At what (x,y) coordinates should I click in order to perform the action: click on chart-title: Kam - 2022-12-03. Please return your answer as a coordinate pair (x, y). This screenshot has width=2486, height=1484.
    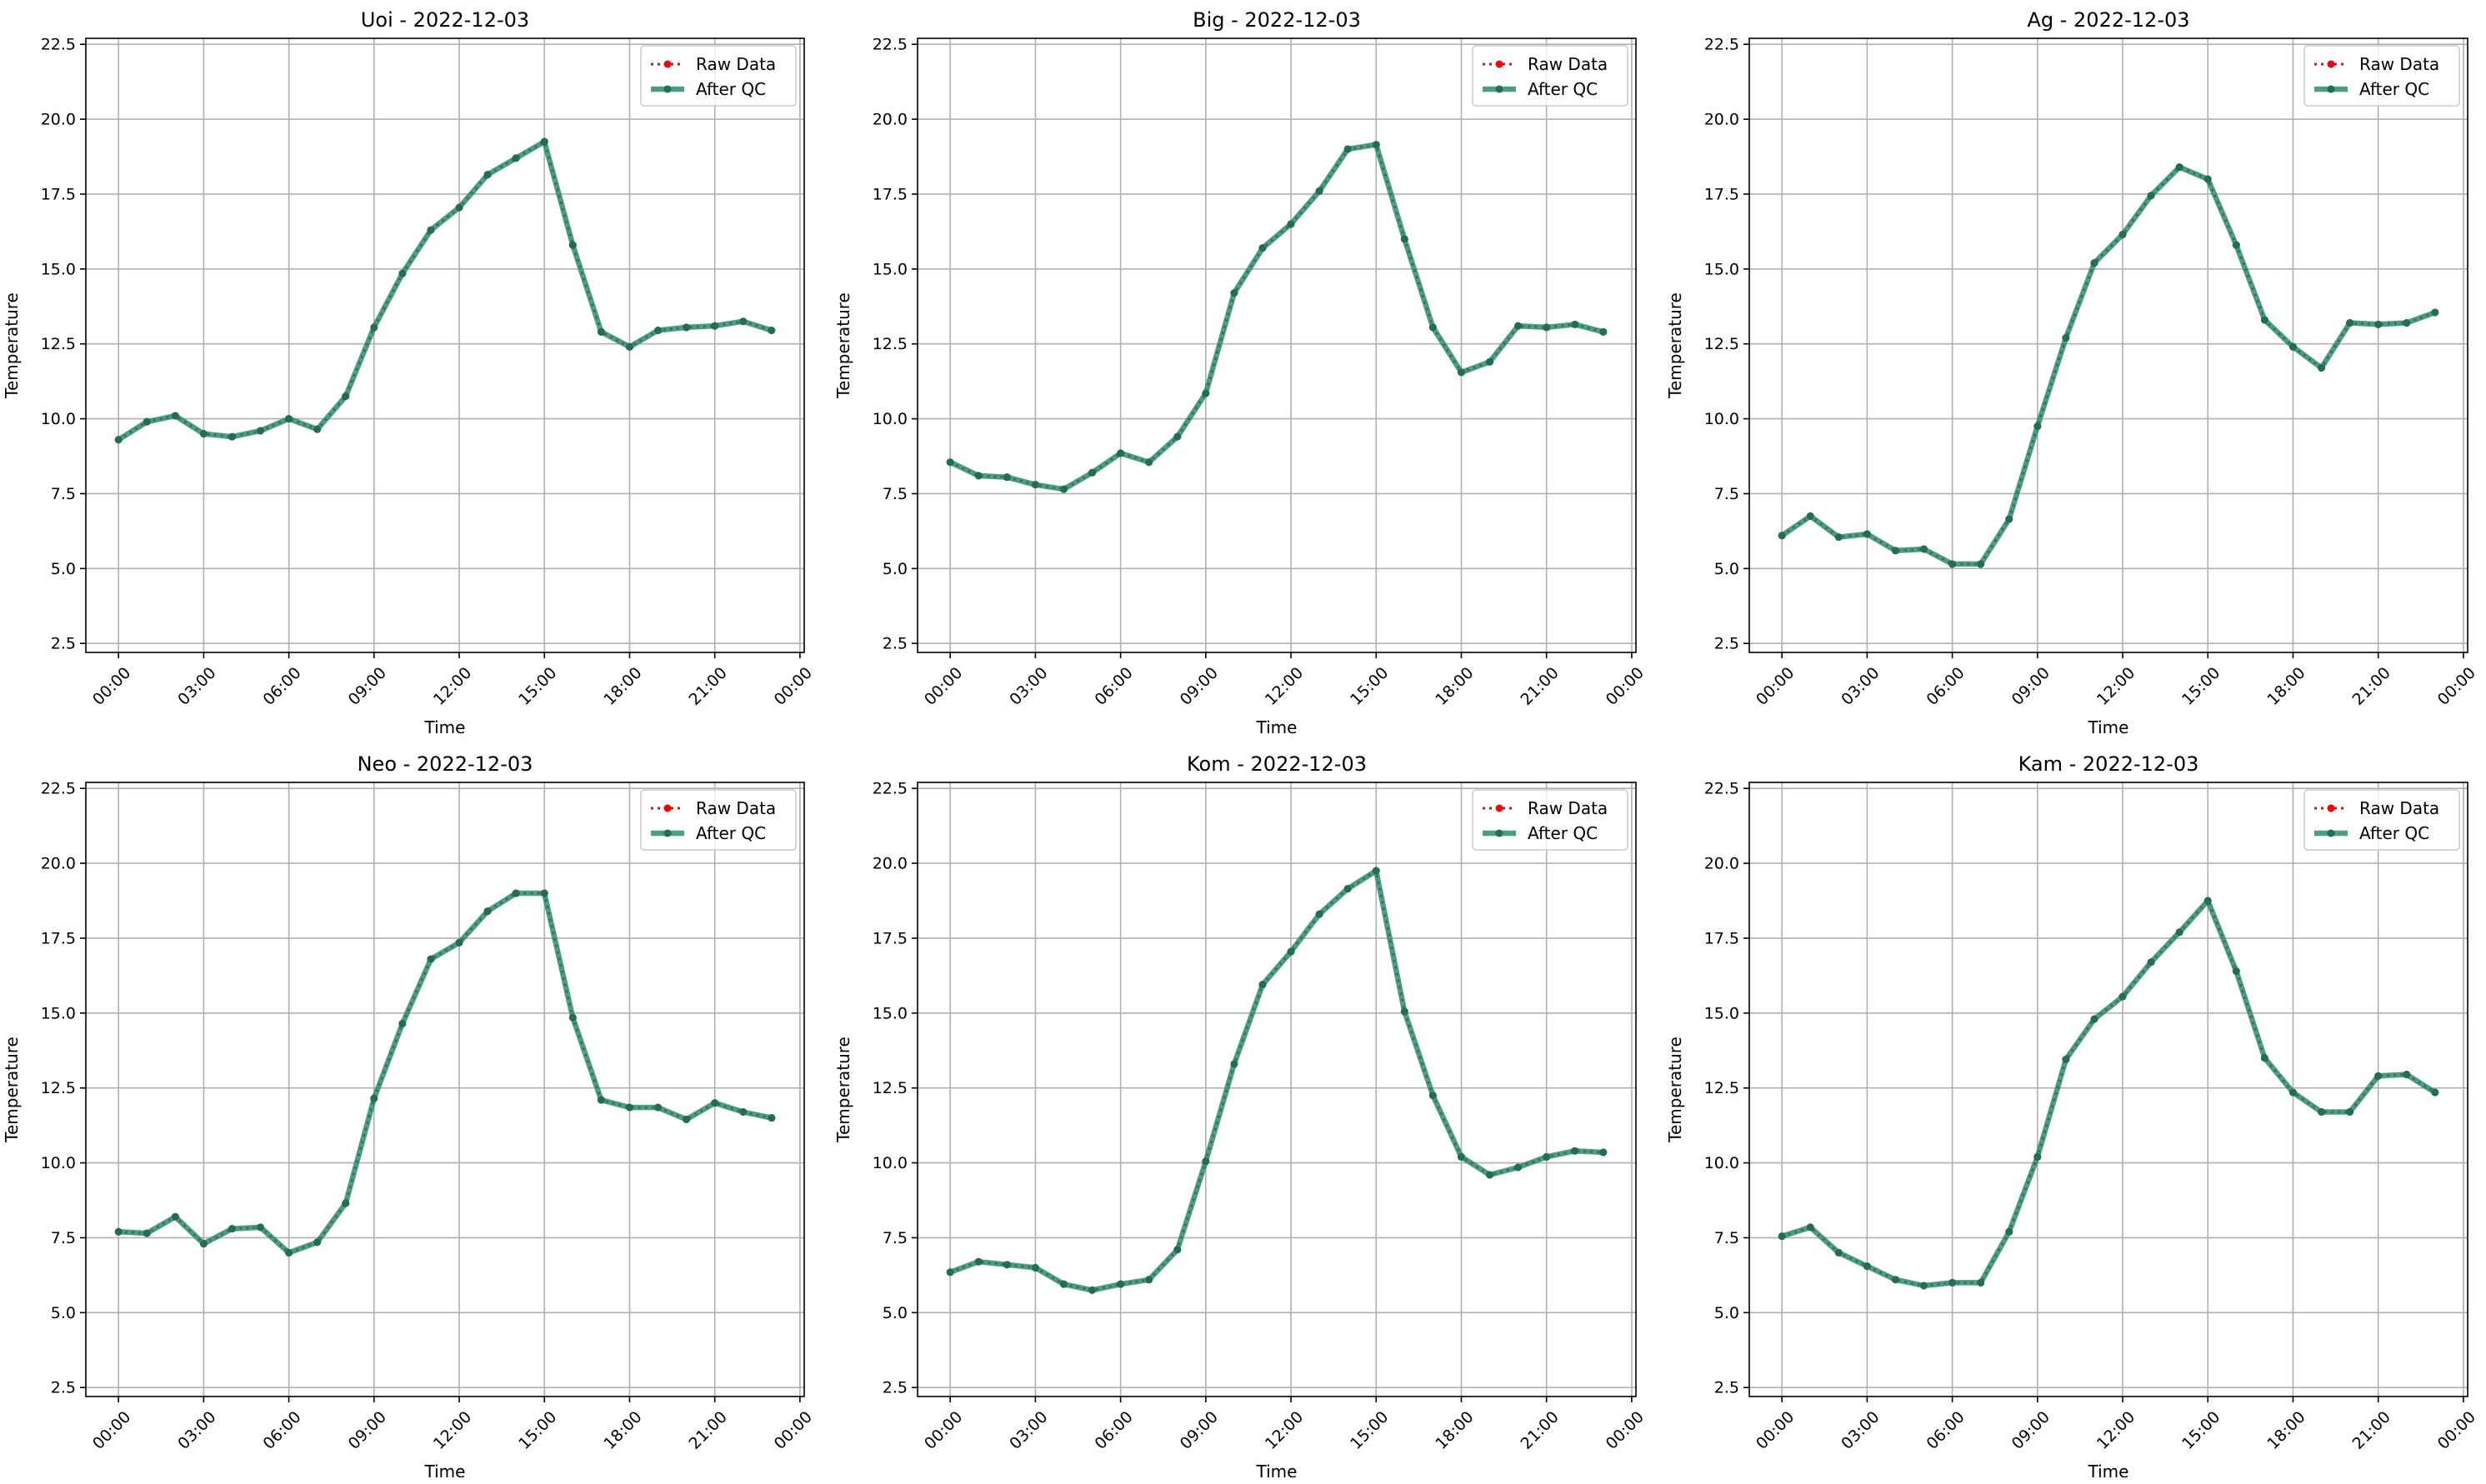
    Looking at the image, I should click on (2108, 764).